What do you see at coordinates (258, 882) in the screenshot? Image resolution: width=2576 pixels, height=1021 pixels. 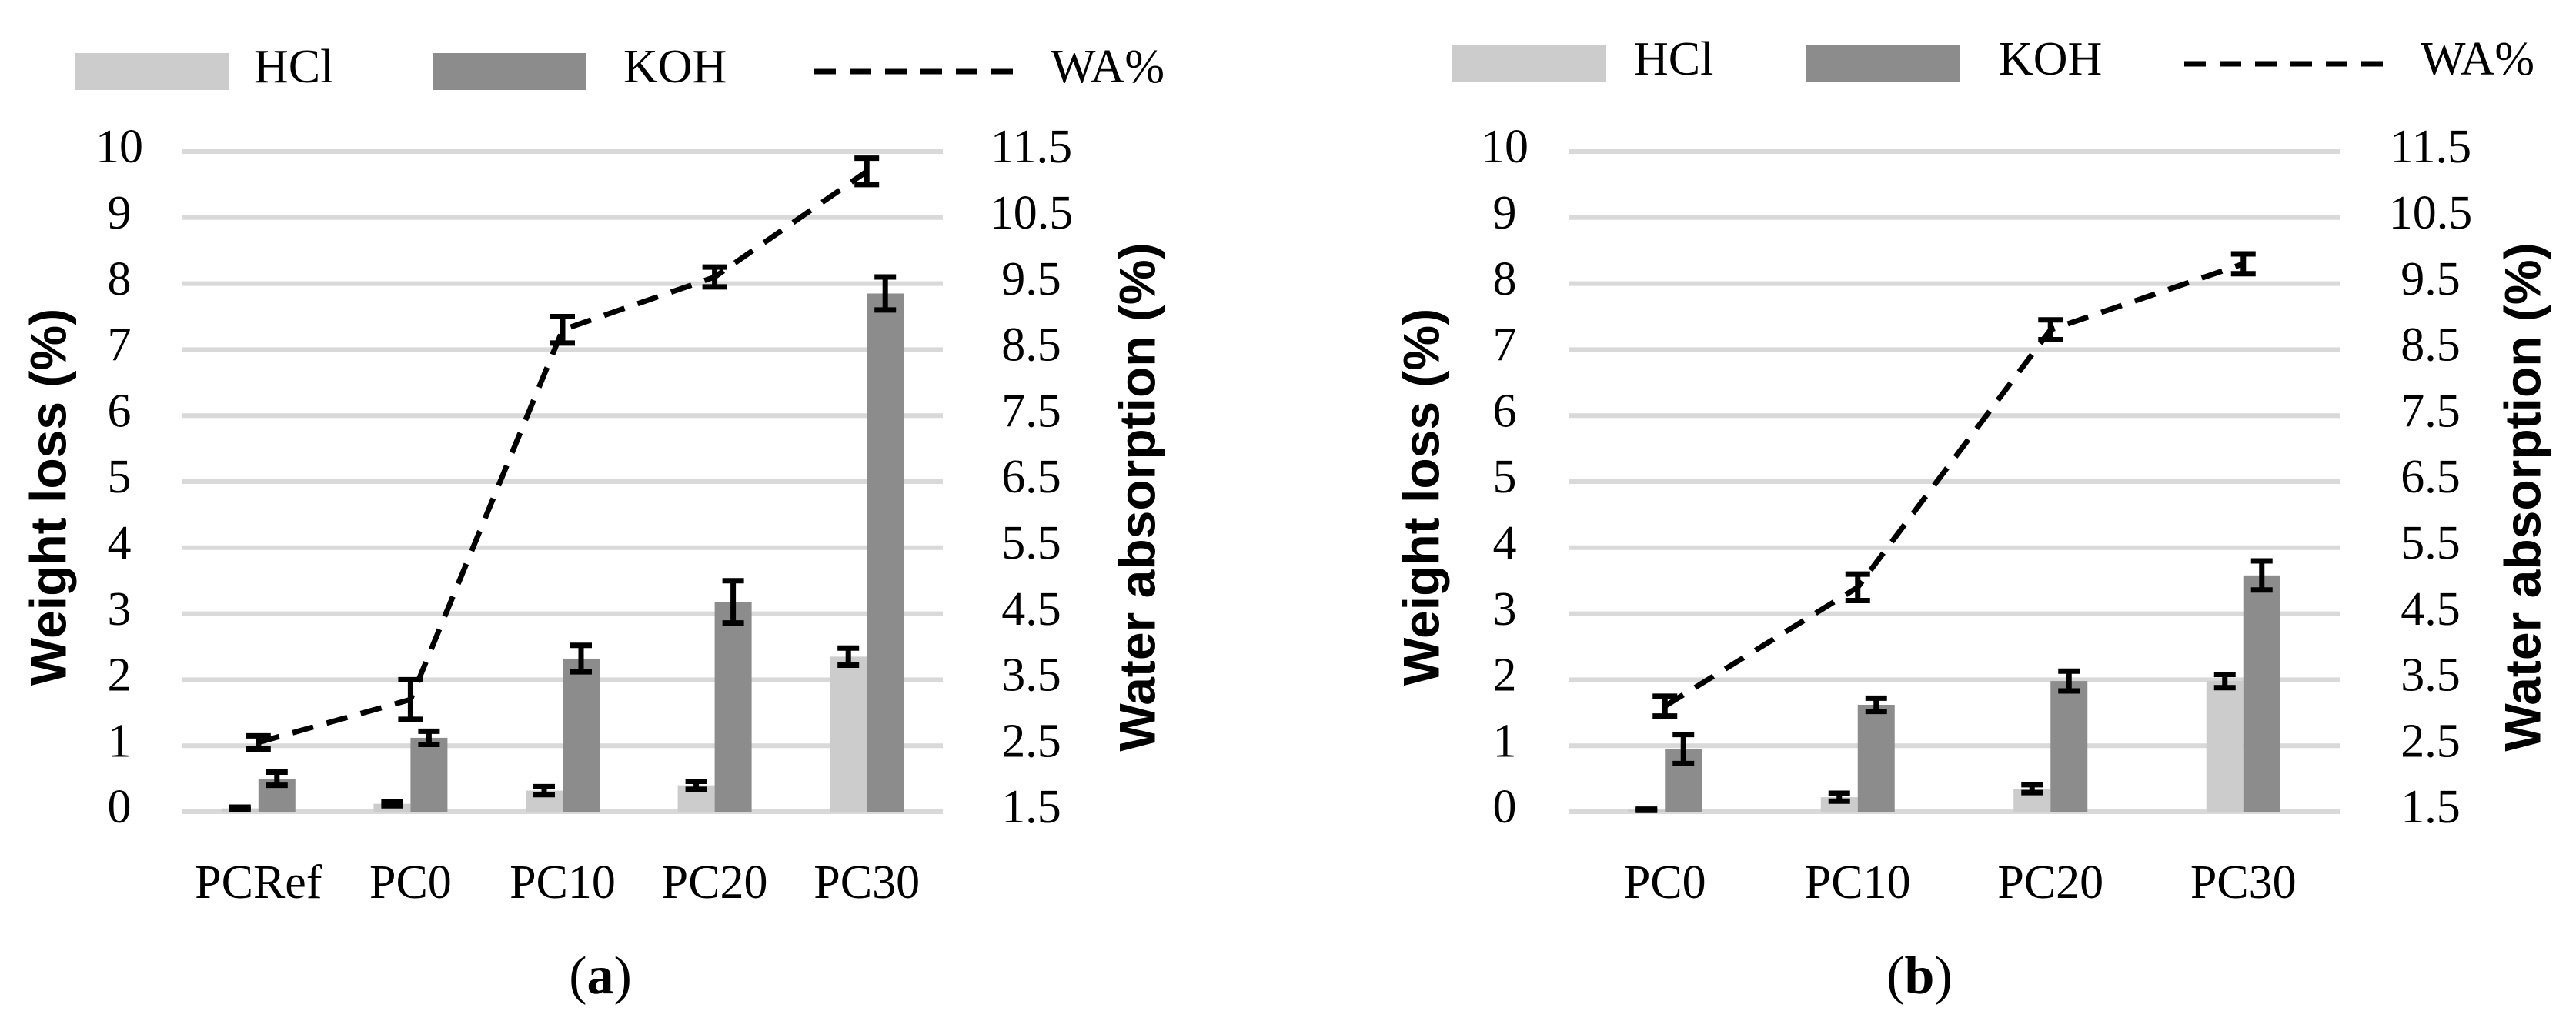 I see `x-category-label: PCRef` at bounding box center [258, 882].